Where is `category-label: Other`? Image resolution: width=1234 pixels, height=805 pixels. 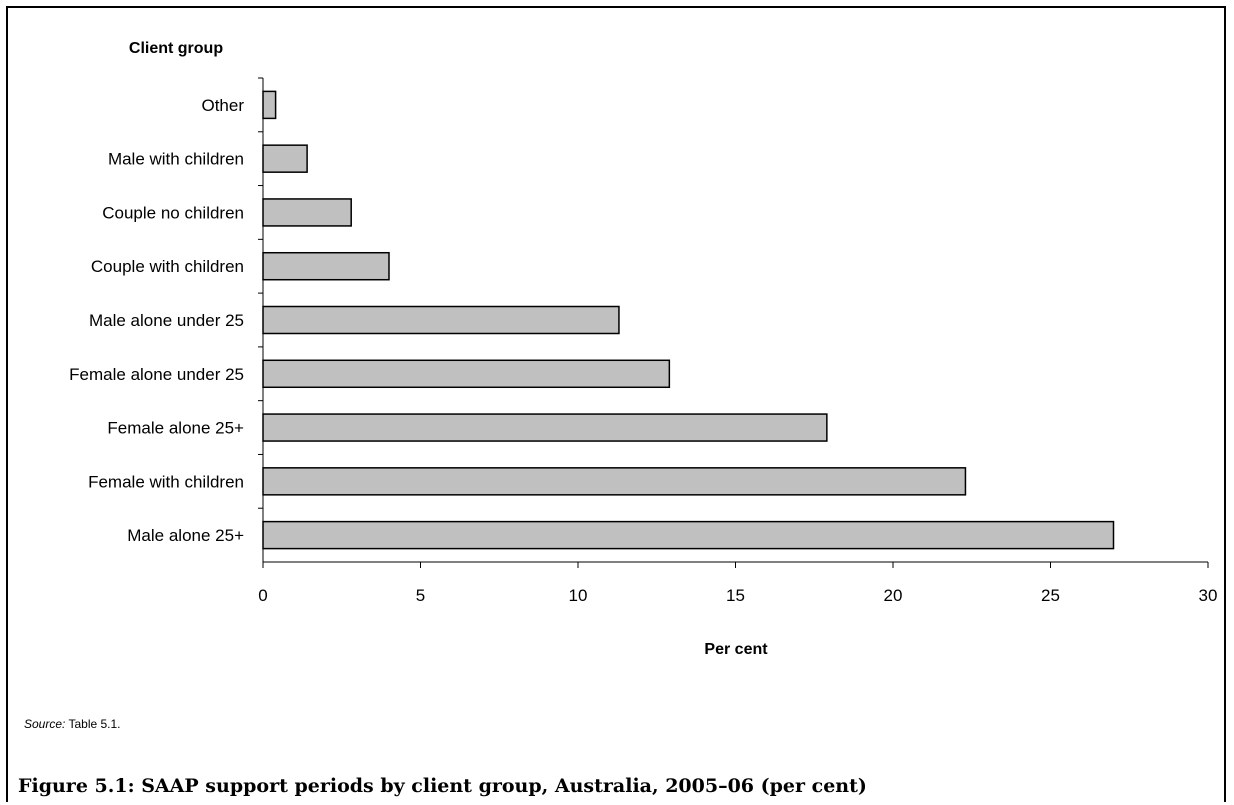
category-label: Other is located at coordinates (222, 105).